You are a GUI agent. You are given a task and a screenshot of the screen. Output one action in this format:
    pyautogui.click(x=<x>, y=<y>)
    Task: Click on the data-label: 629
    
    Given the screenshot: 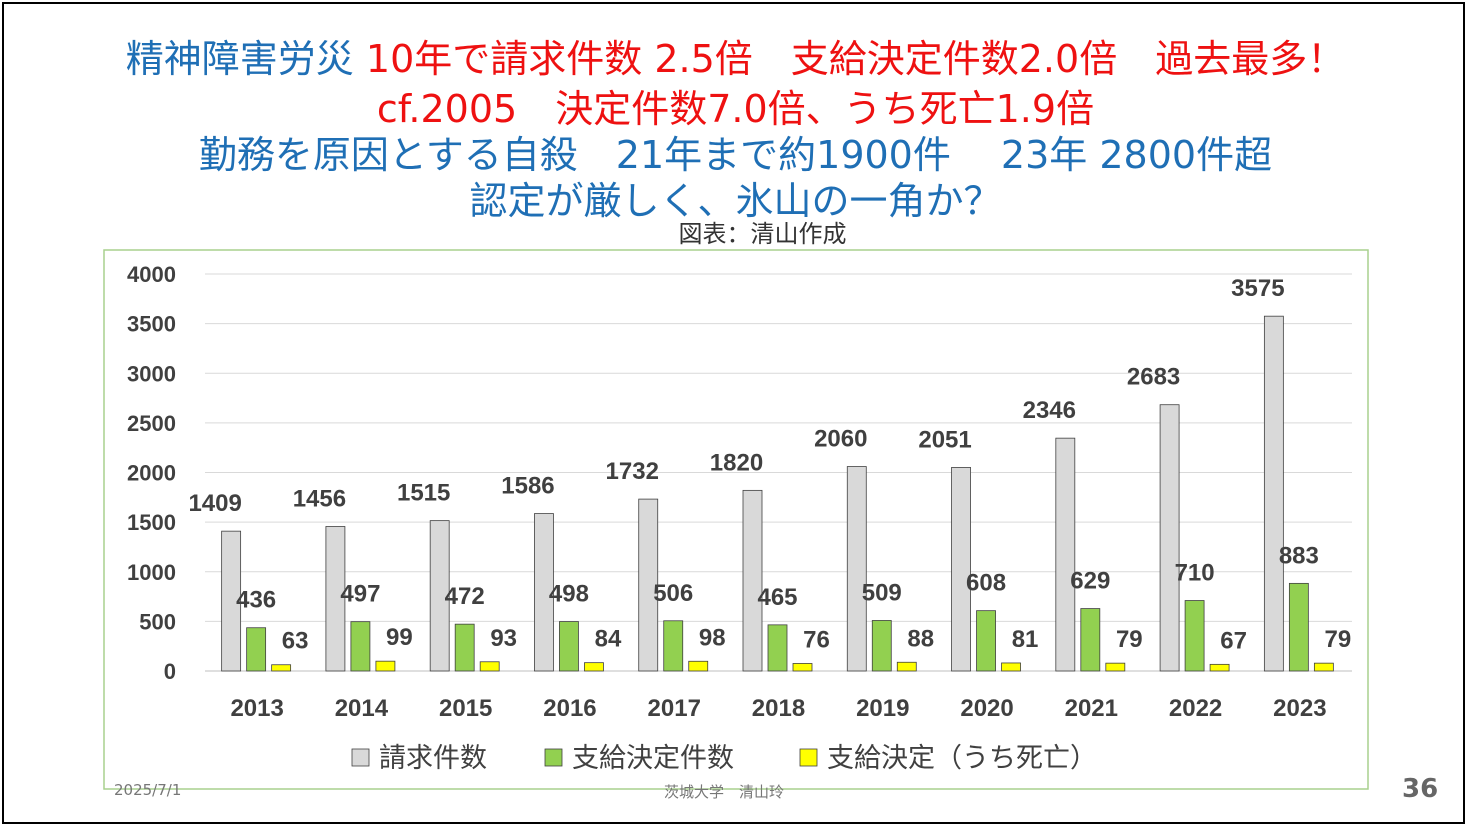 What is the action you would take?
    pyautogui.click(x=1090, y=581)
    